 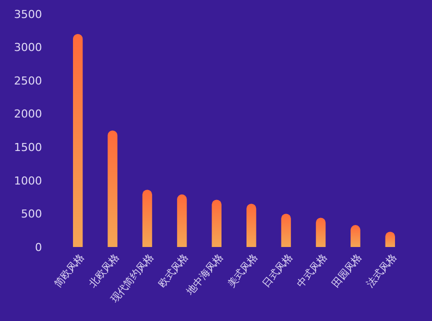 I want to click on y-tick-label: 0, so click(x=38, y=247).